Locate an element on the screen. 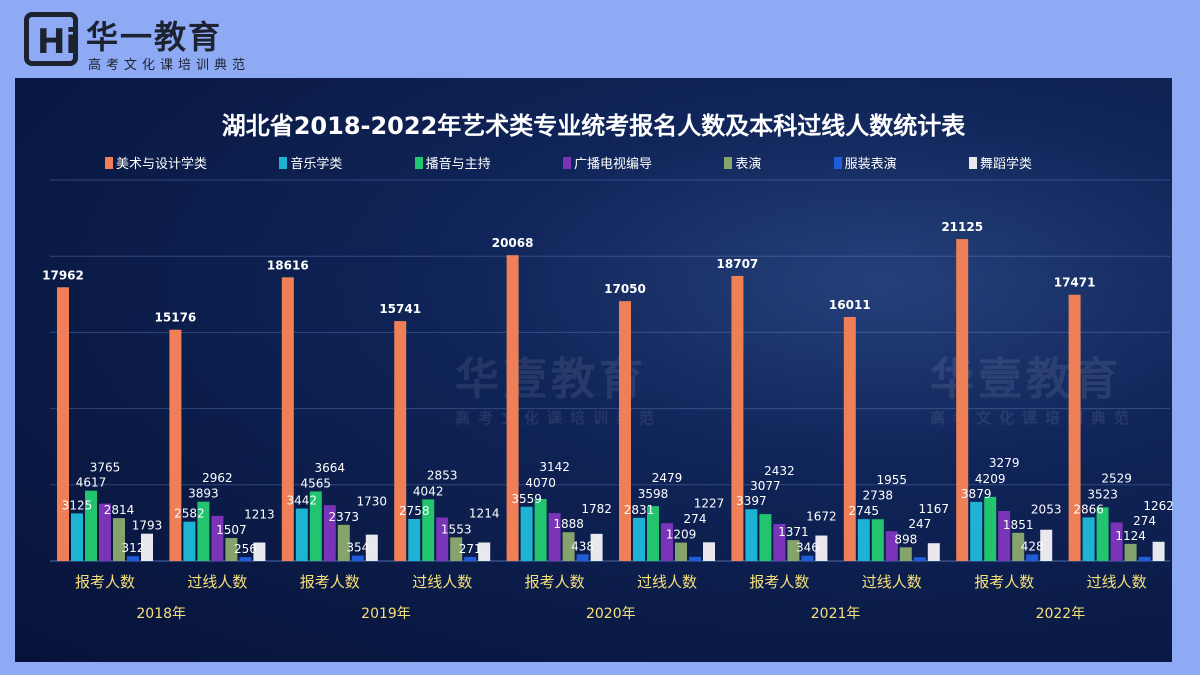 The height and width of the screenshot is (675, 1200). data-label: 4209 is located at coordinates (990, 479).